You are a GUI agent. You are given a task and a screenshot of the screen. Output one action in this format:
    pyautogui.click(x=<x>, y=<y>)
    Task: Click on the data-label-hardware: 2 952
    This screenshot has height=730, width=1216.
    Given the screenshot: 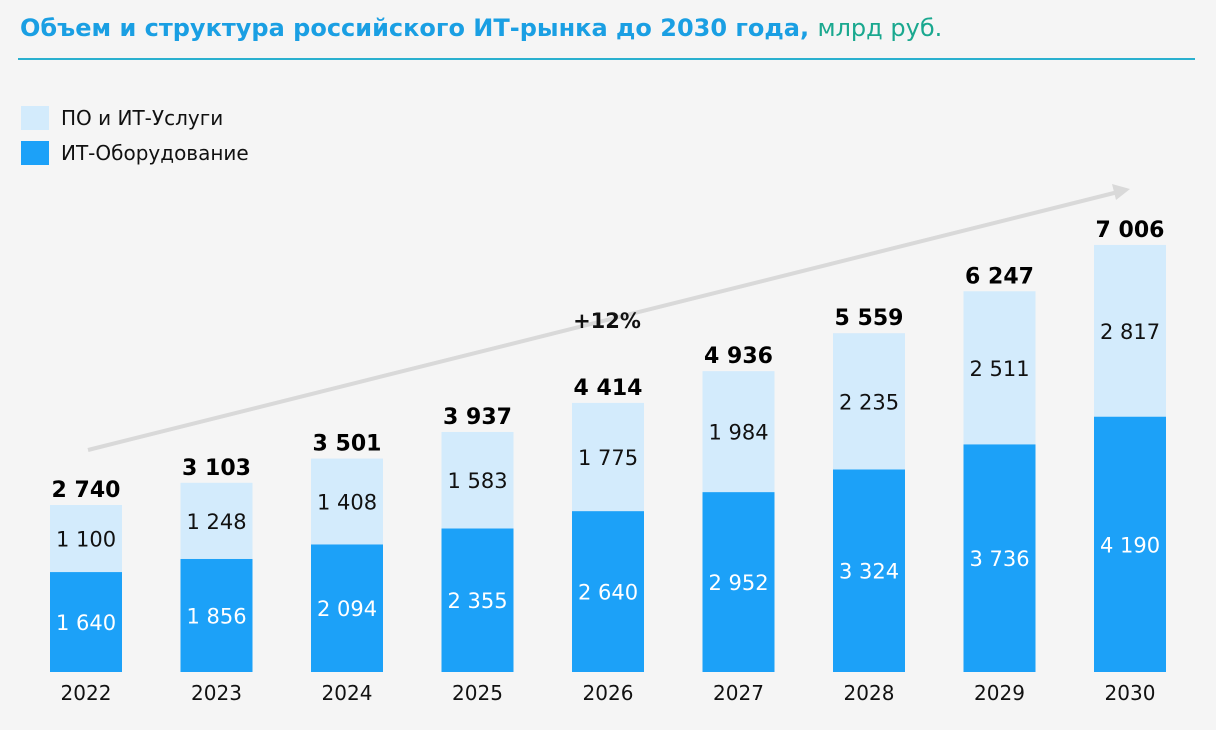 What is the action you would take?
    pyautogui.click(x=738, y=583)
    